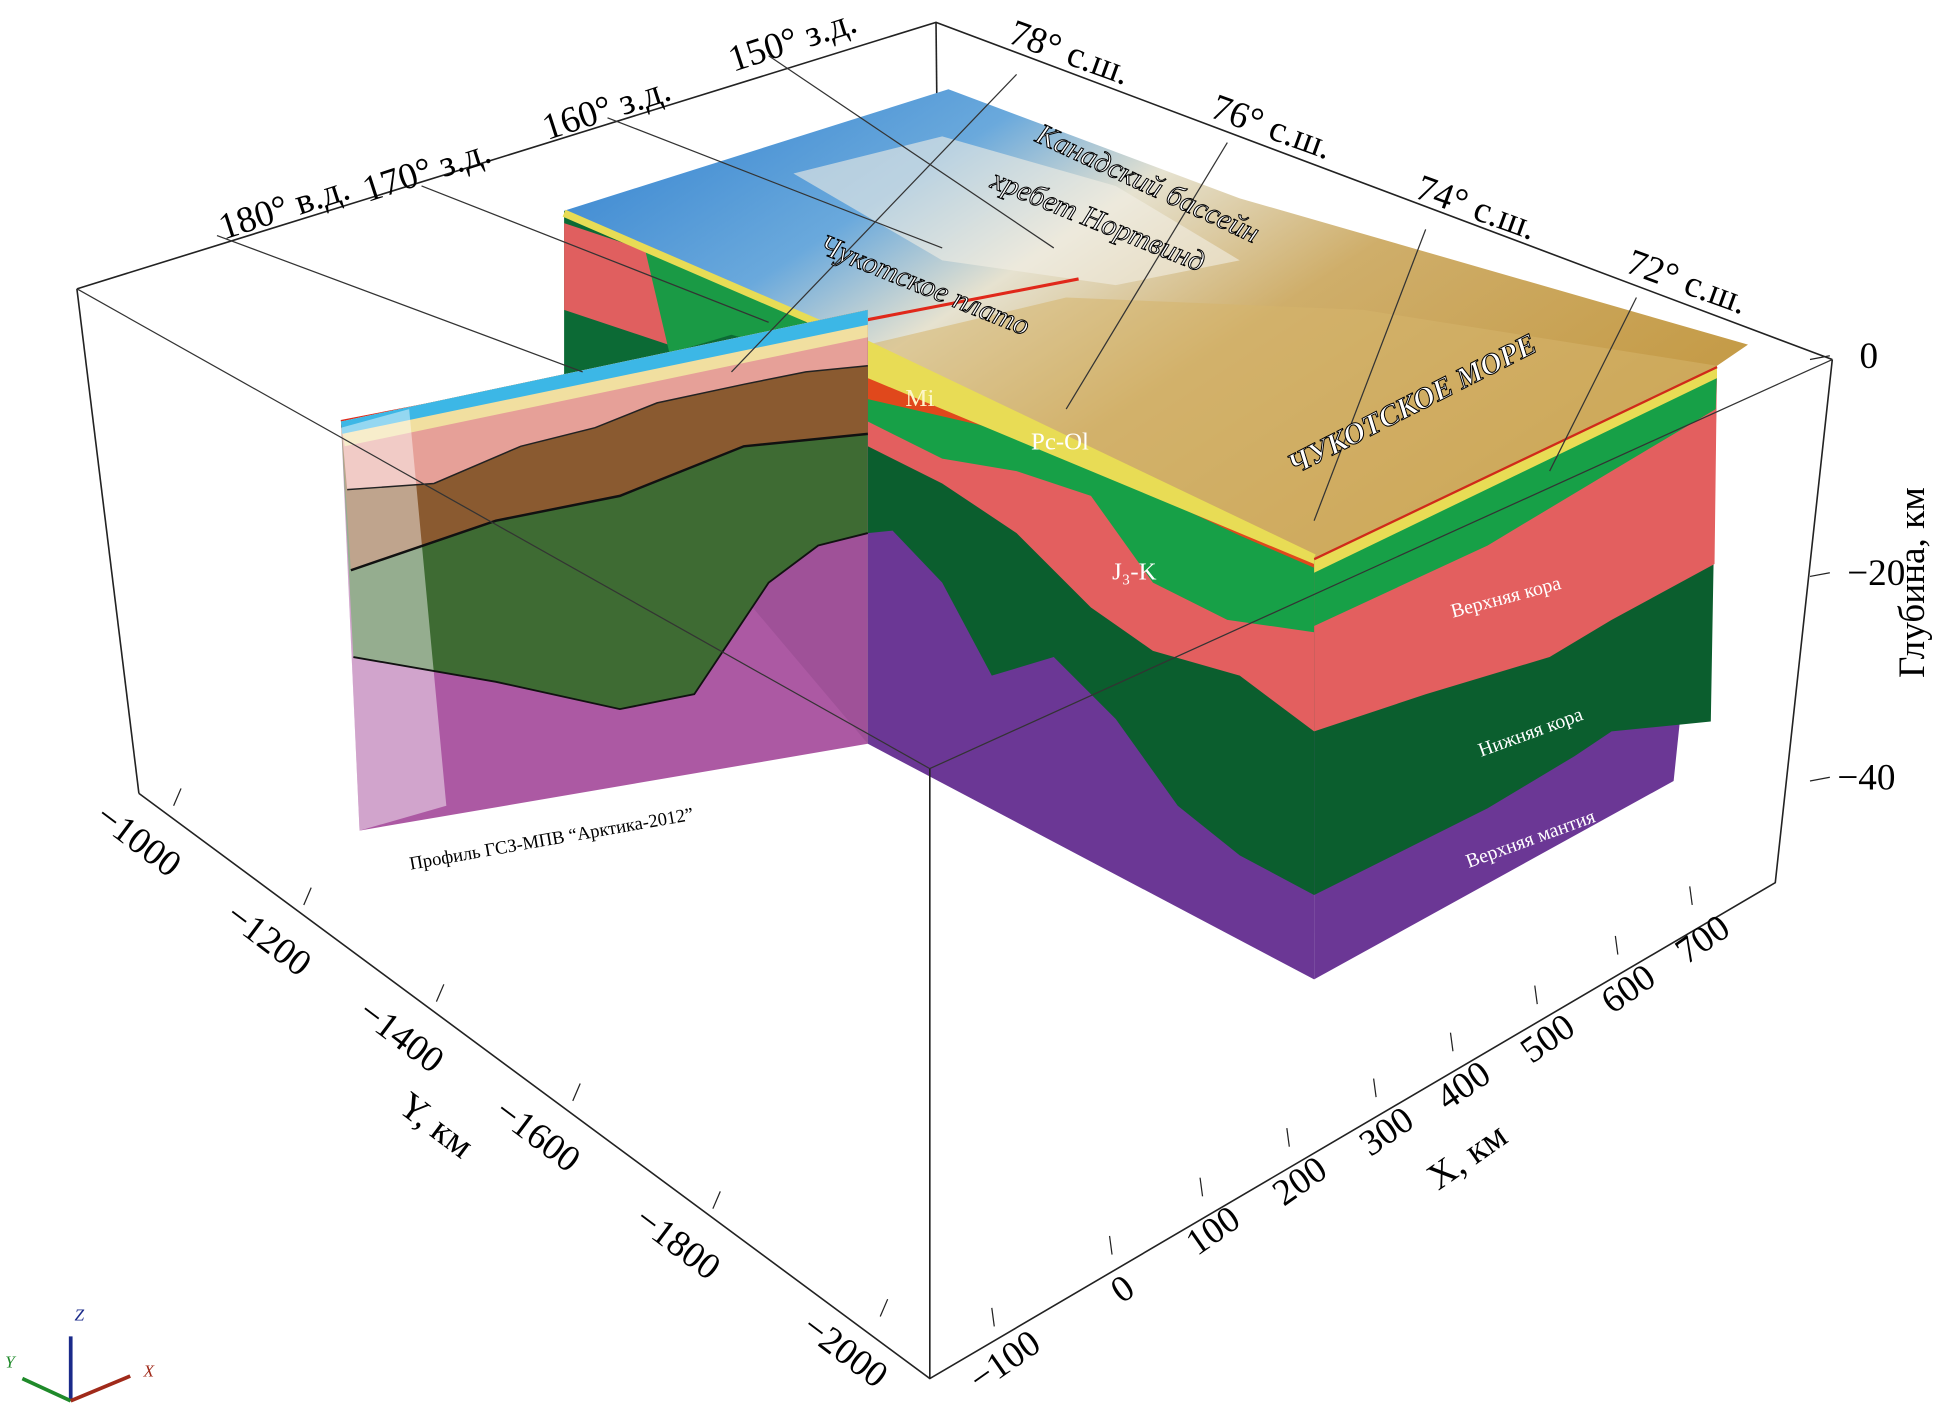 This screenshot has width=1934, height=1412. I want to click on triad-label: Z, so click(80, 1315).